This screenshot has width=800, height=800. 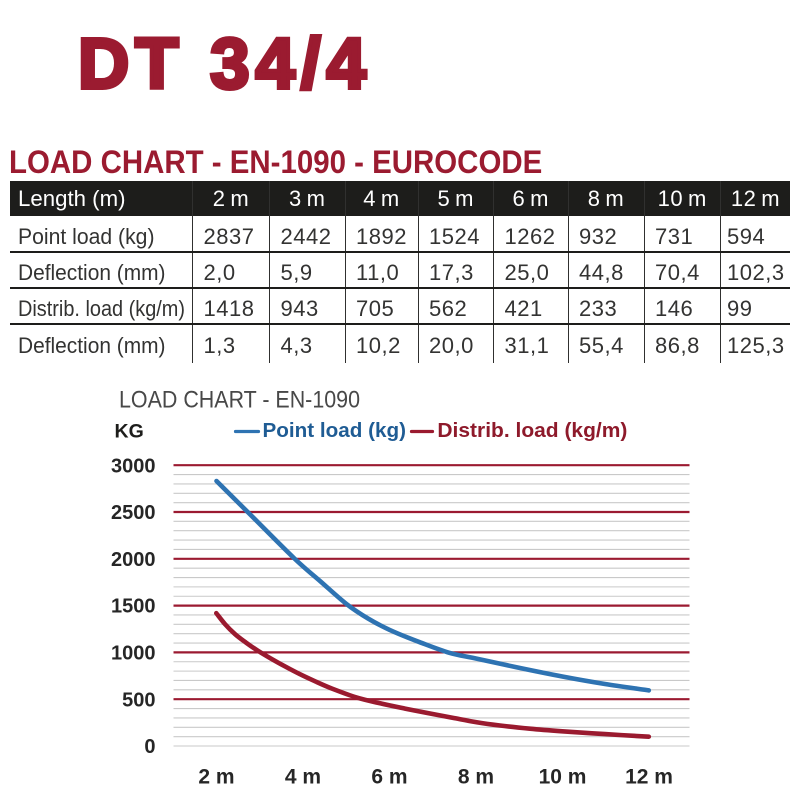 I want to click on svg-text: 6 m, so click(x=389, y=776).